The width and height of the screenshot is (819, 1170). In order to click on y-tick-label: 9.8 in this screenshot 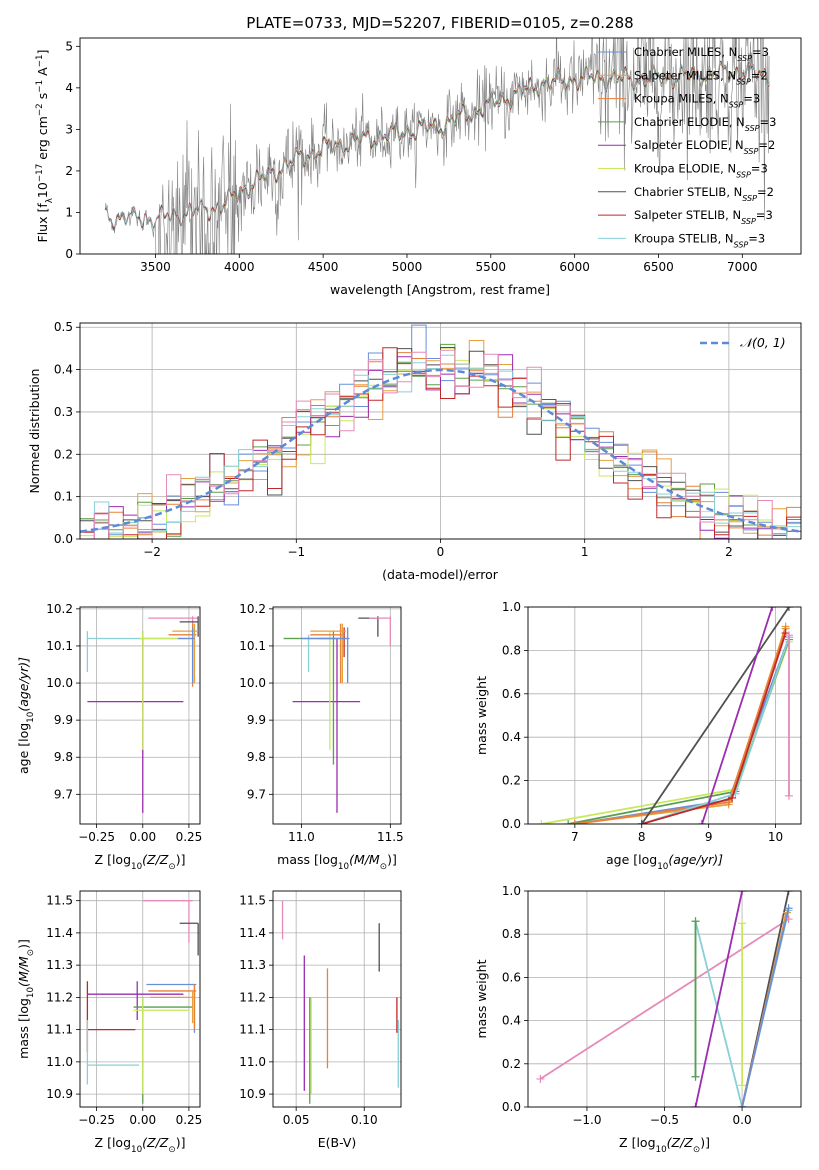, I will do `click(63, 757)`.